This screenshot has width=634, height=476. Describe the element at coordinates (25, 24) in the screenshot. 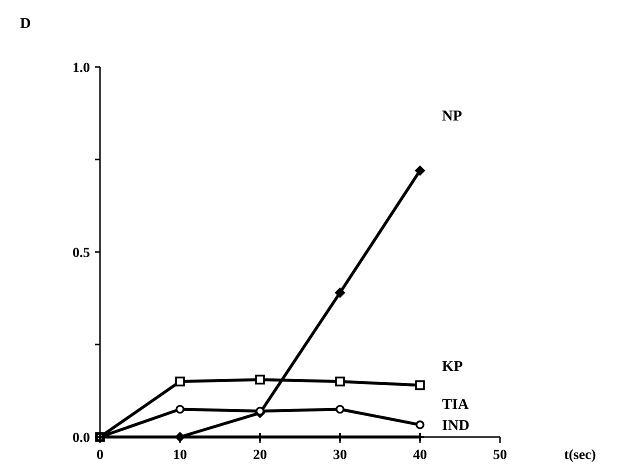

I see `chart-title: D` at that location.